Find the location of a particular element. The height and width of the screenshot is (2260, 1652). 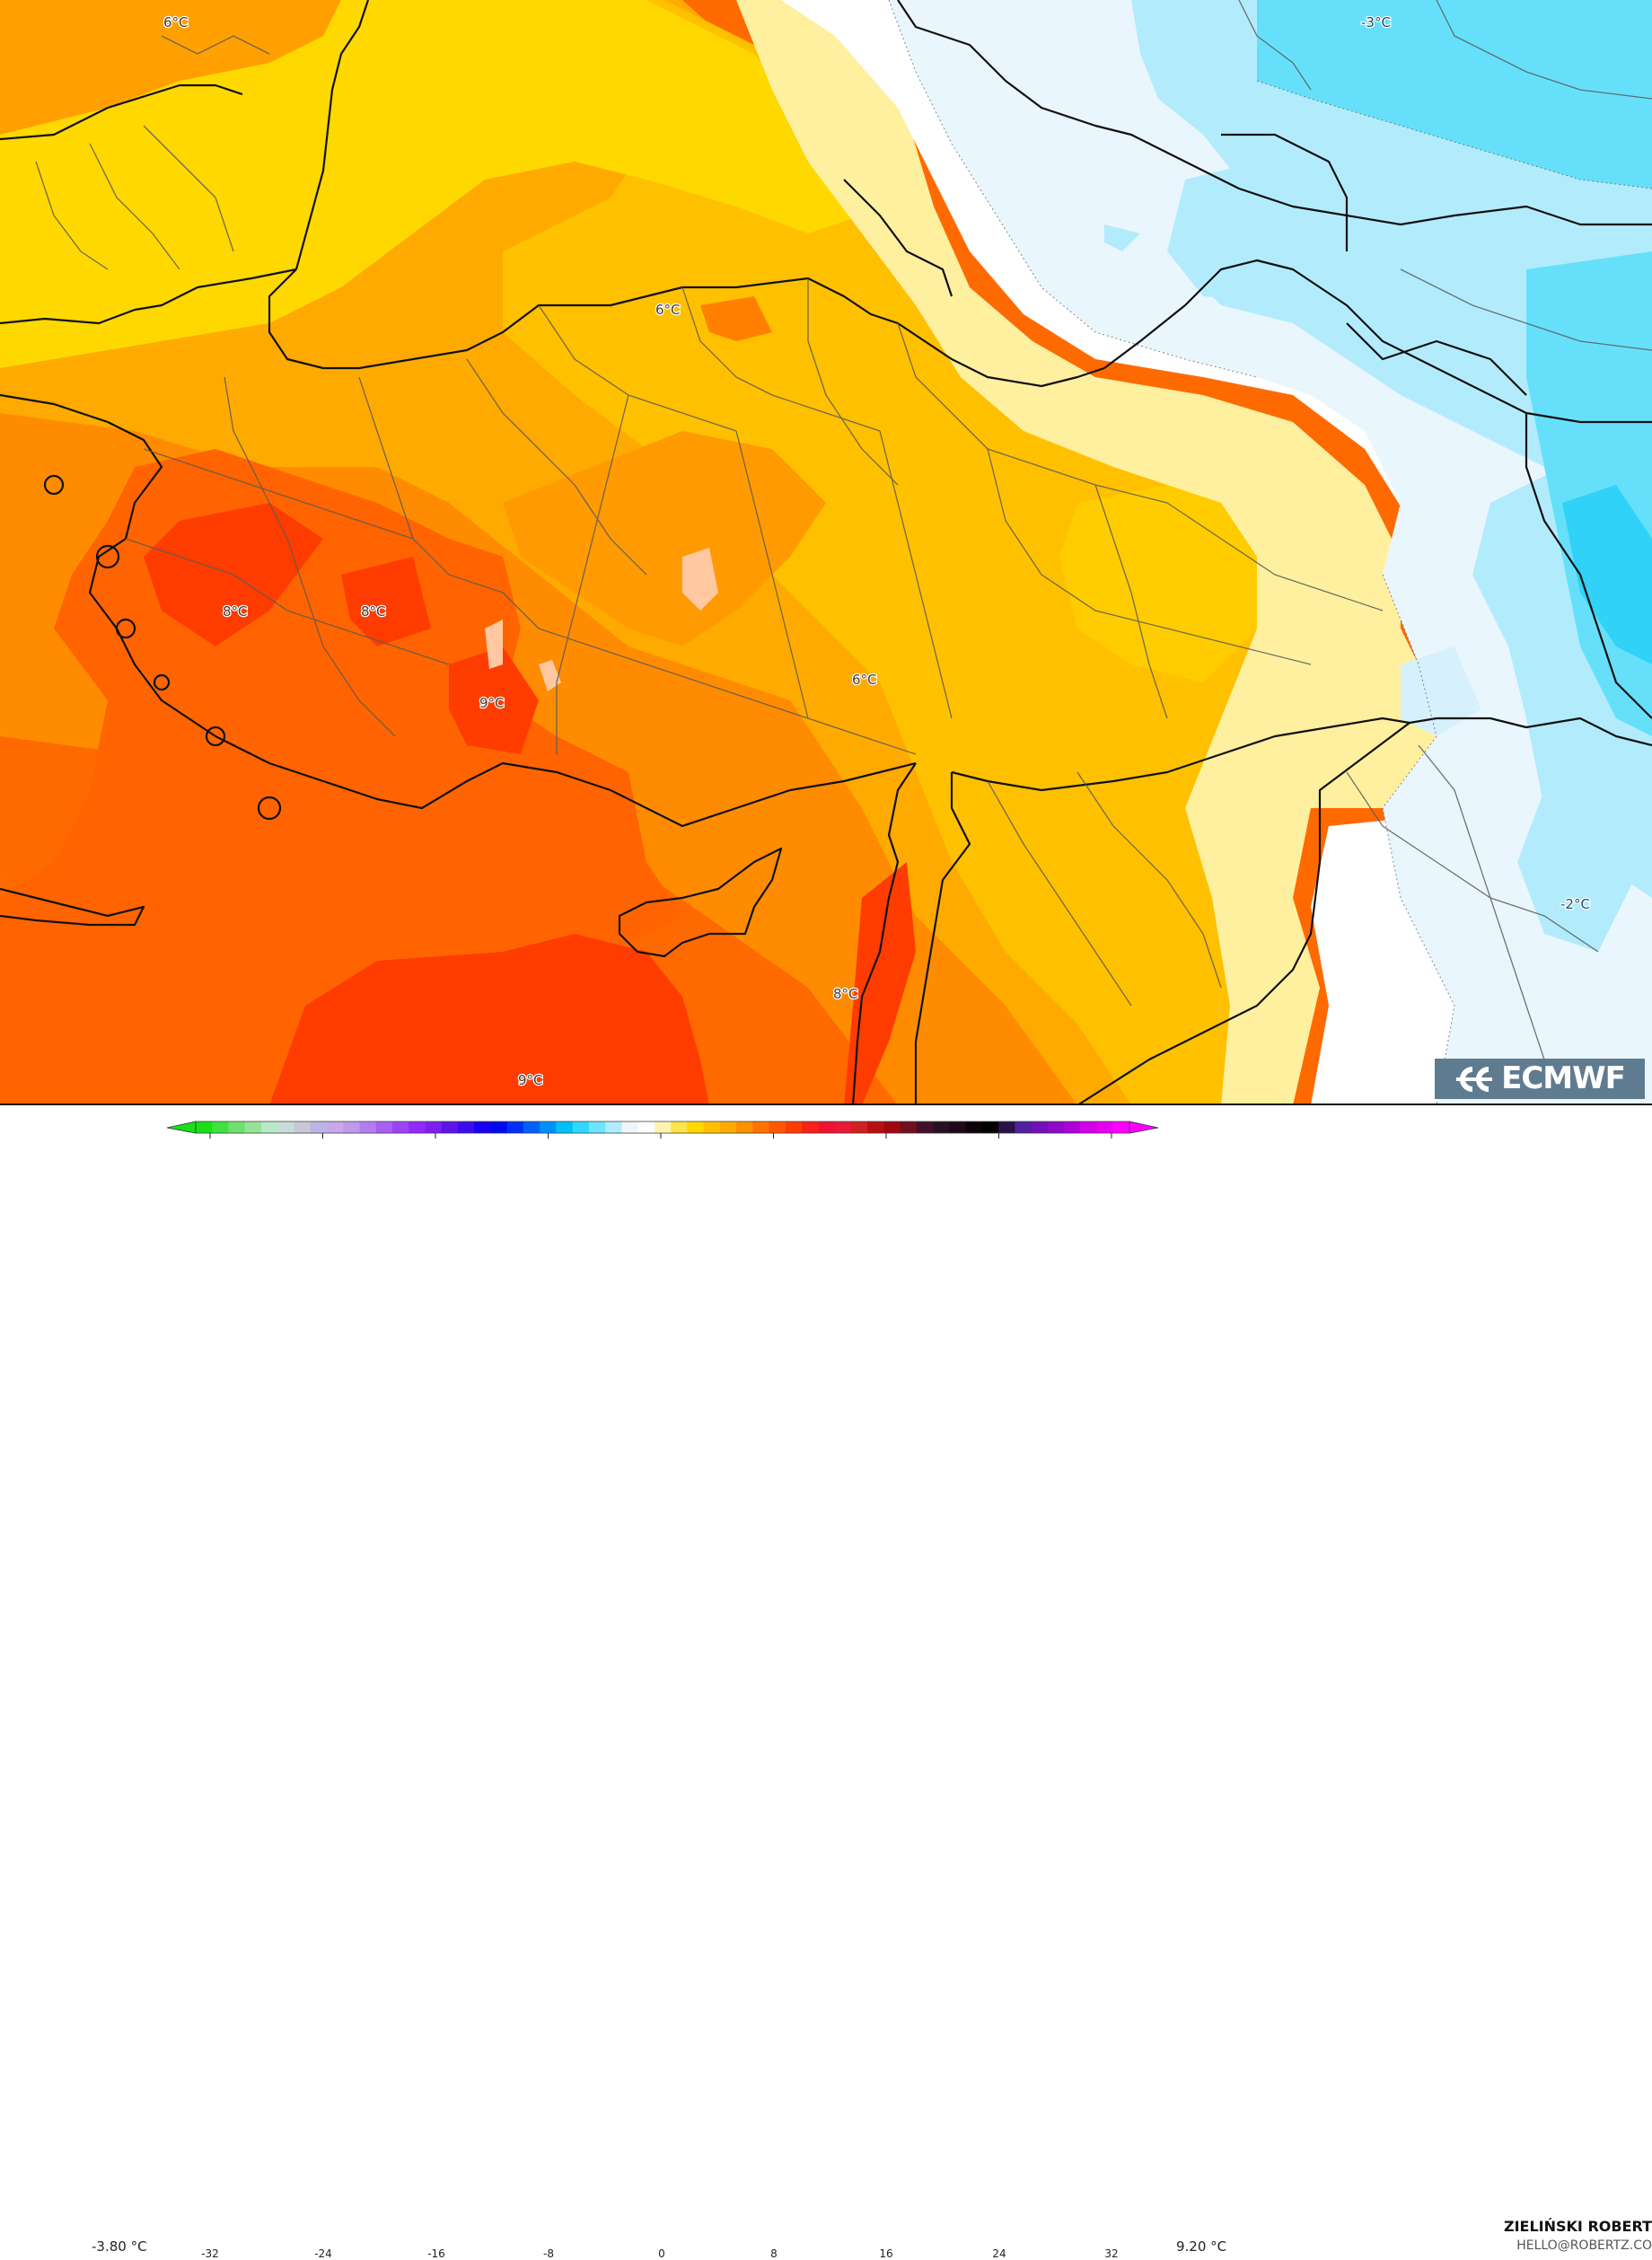

colorbar-max-value: 9.20 °C is located at coordinates (1202, 2246).